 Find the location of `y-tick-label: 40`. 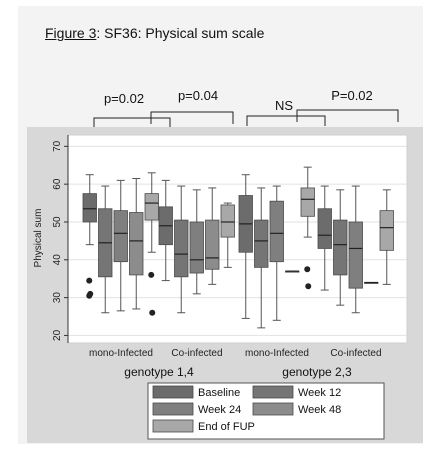

y-tick-label: 40 is located at coordinates (57, 260).